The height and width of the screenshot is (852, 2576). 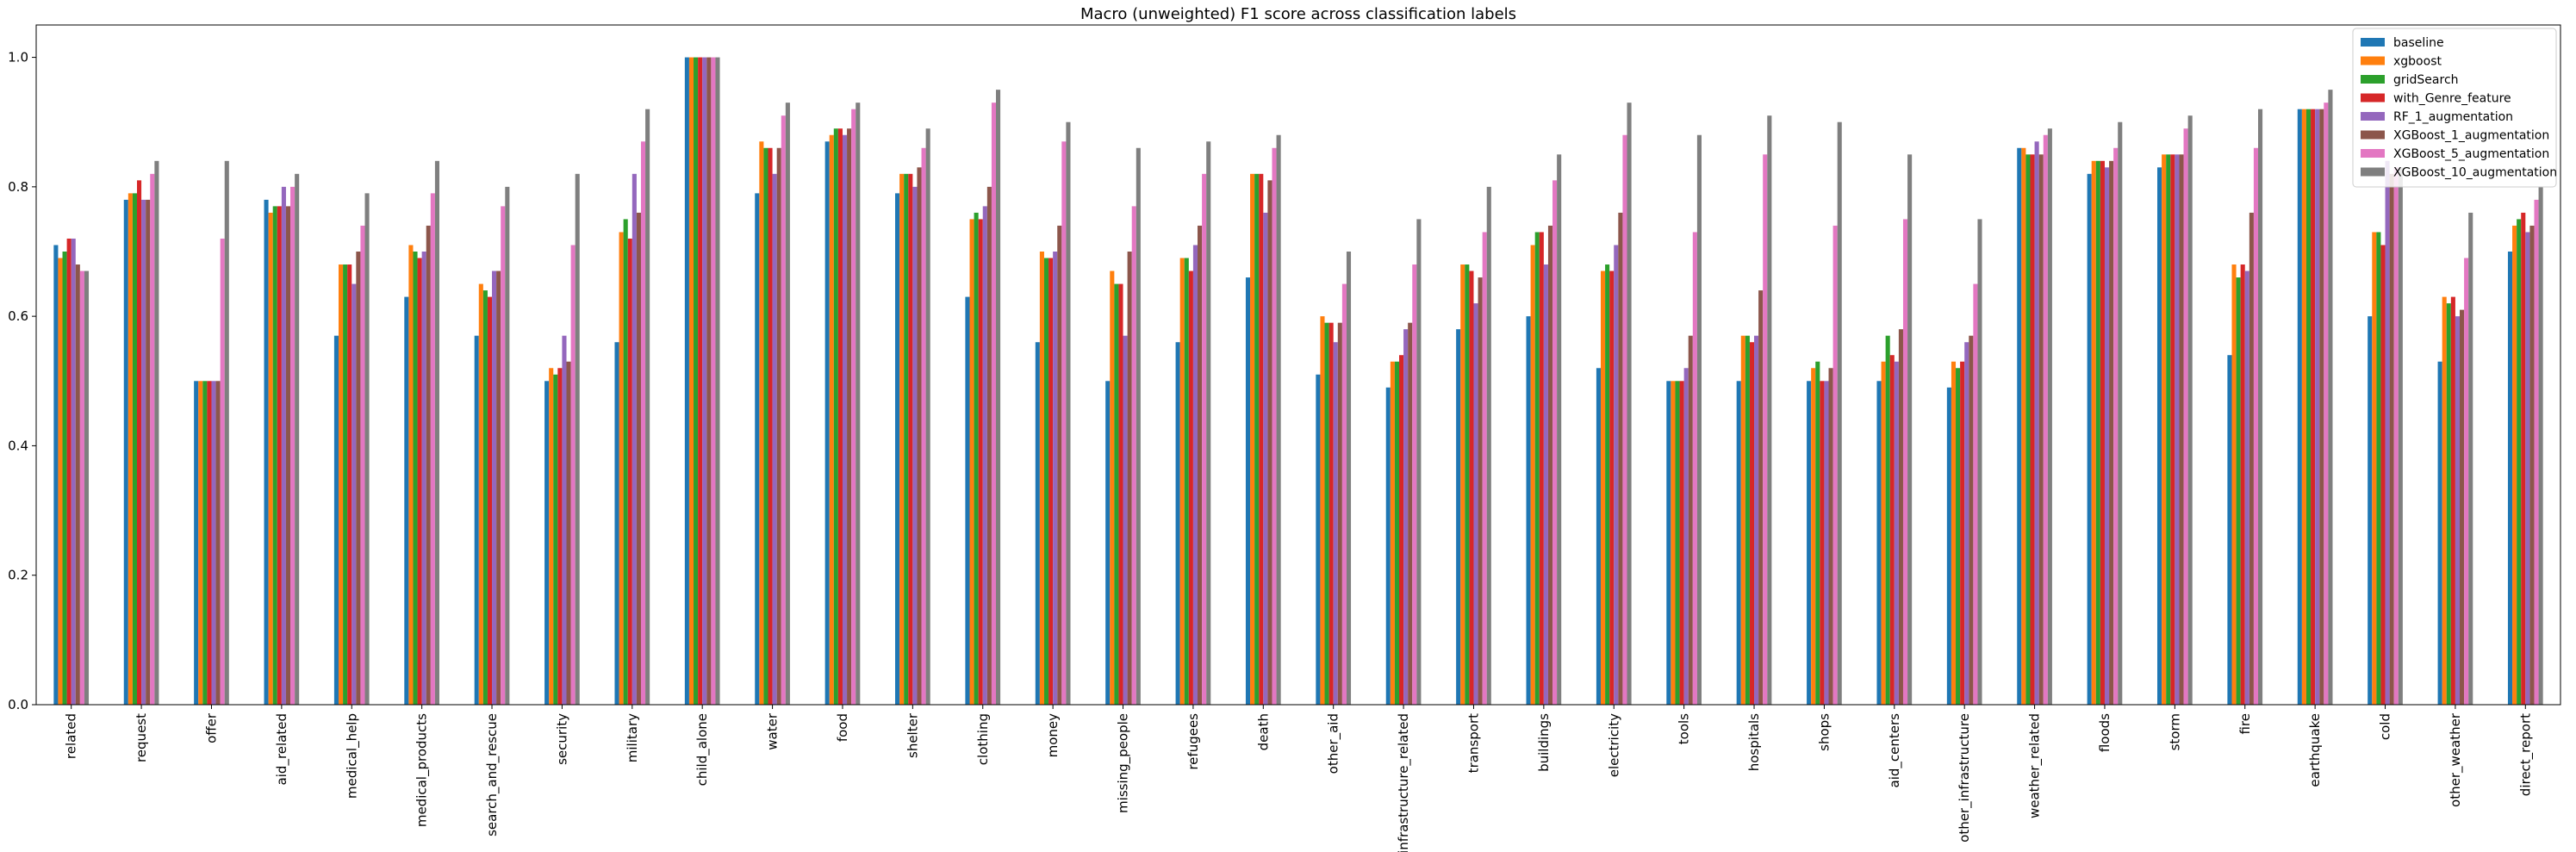 I want to click on bar-buildings-XGBoost_10_augmentation, so click(x=1560, y=430).